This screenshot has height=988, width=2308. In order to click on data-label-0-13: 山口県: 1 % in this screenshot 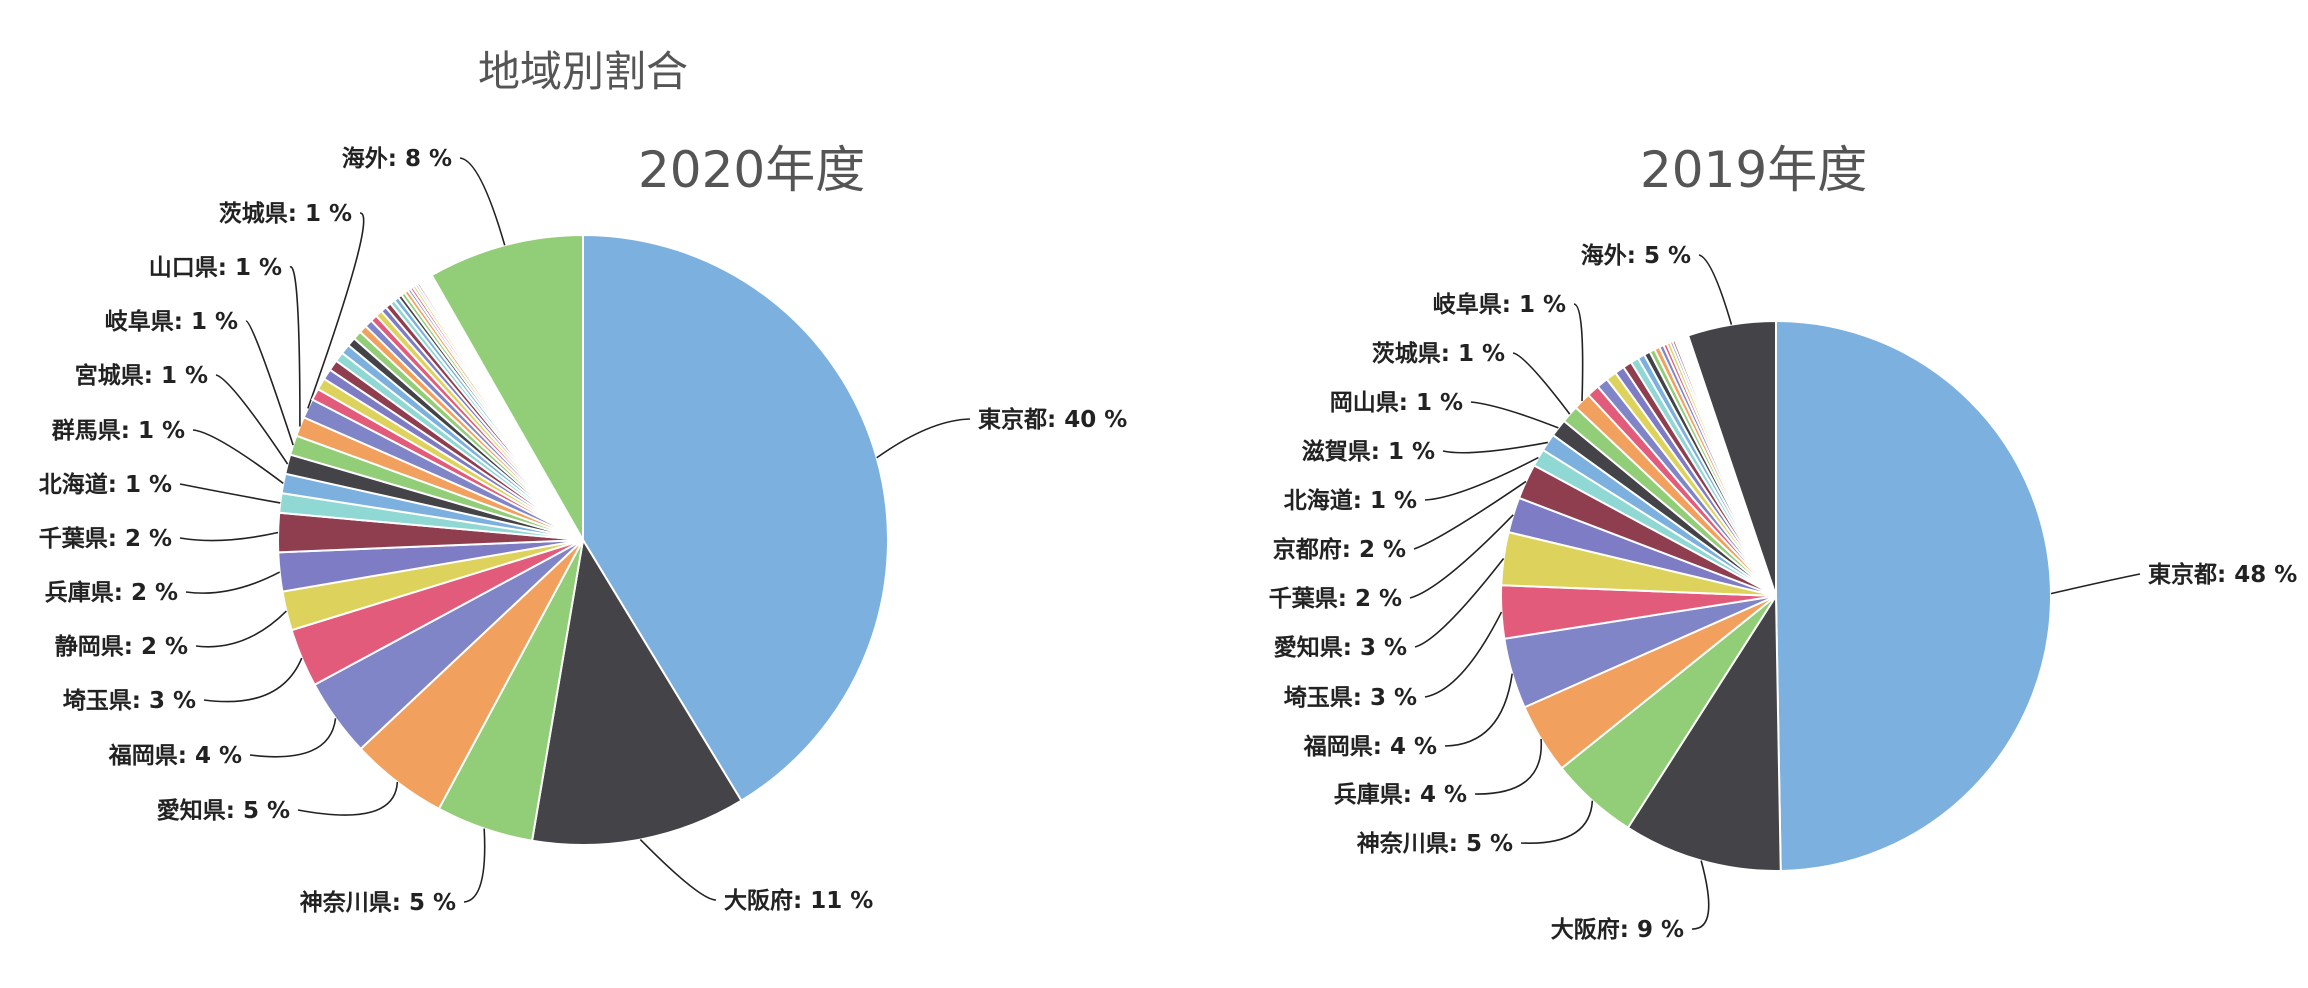, I will do `click(215, 268)`.